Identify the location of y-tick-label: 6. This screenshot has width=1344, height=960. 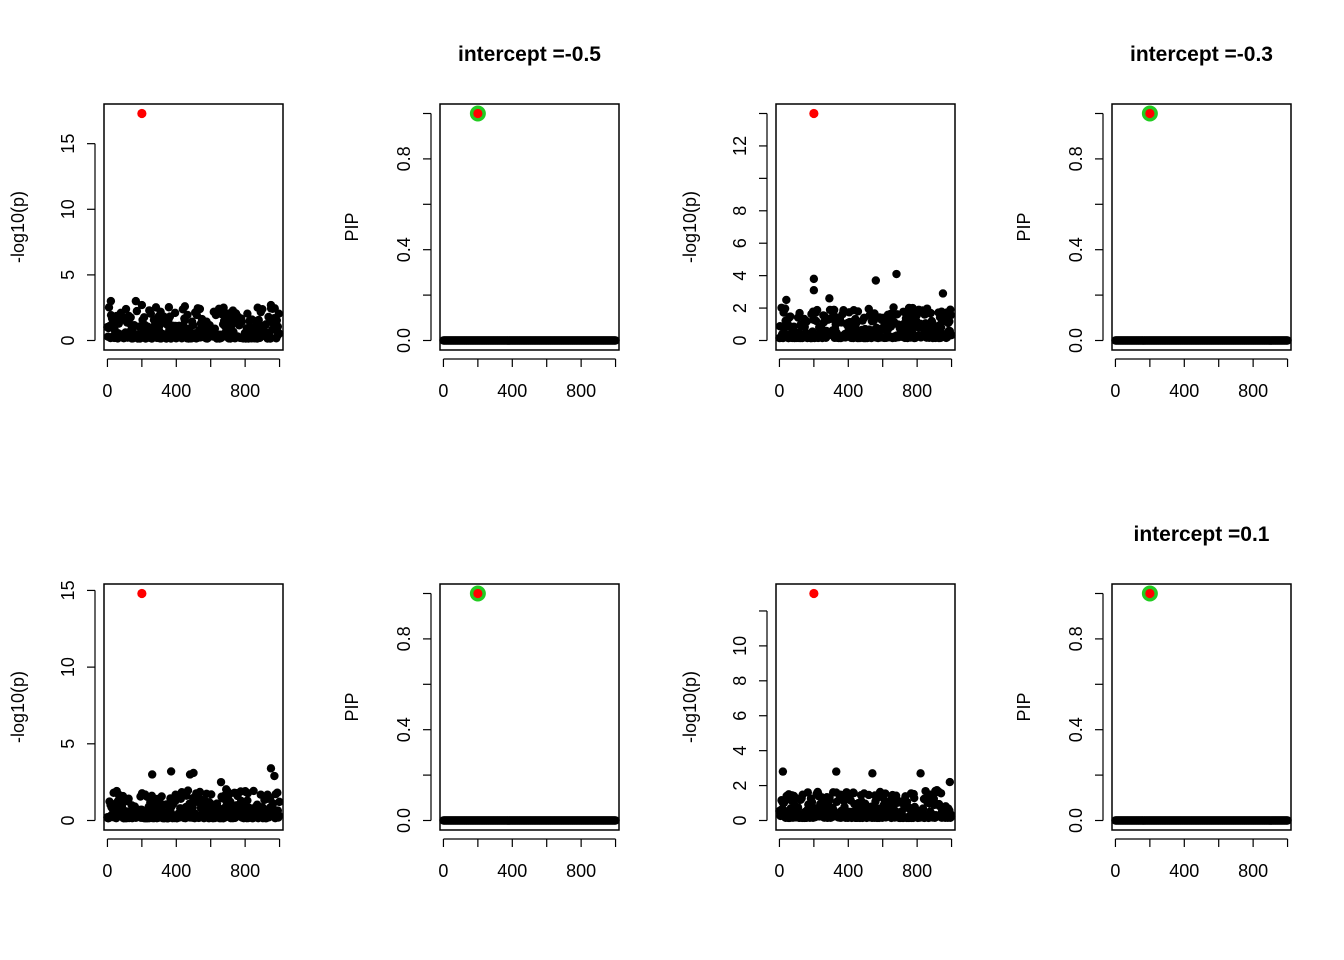
(740, 716).